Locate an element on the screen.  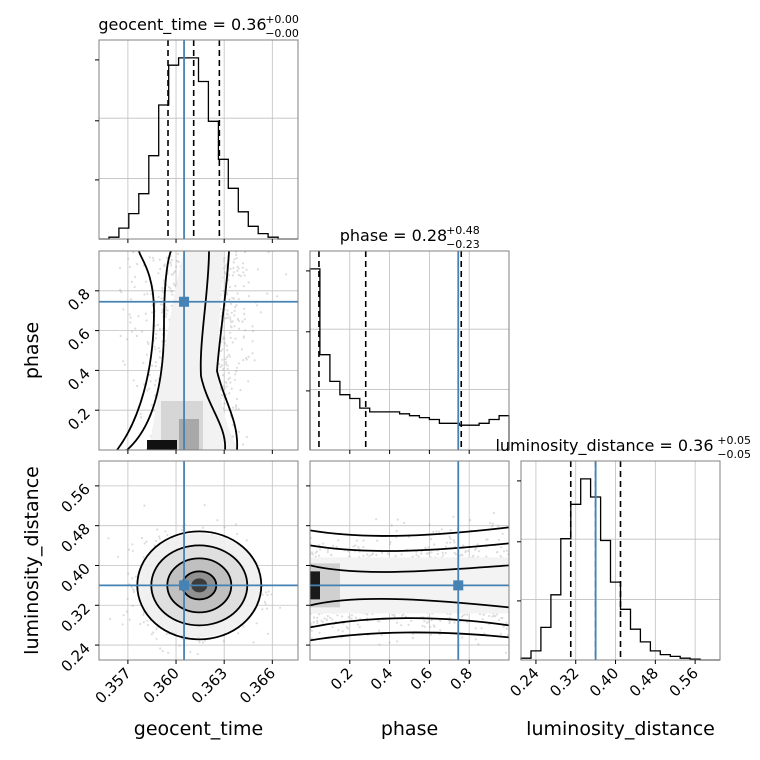
title-sup-geocent_time: +0.00 is located at coordinates (282, 19).